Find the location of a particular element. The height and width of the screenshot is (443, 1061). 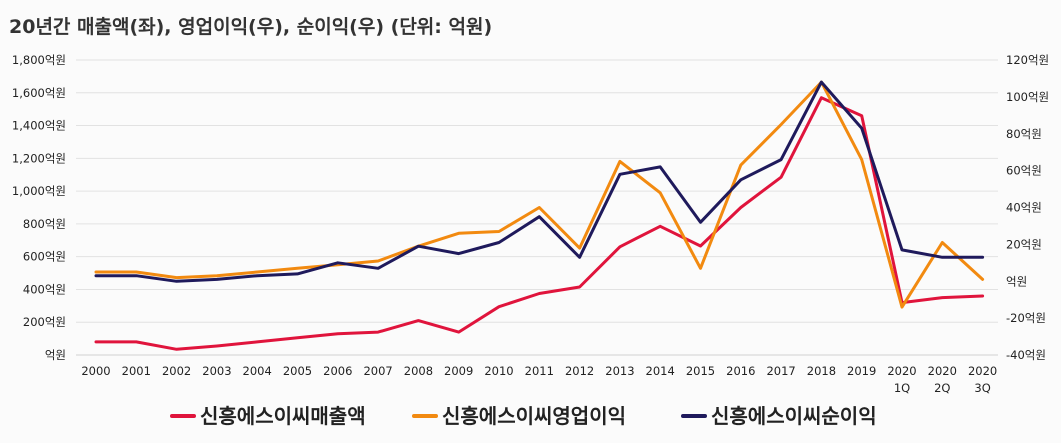

x-axis-tick-label: 2005 is located at coordinates (297, 371).